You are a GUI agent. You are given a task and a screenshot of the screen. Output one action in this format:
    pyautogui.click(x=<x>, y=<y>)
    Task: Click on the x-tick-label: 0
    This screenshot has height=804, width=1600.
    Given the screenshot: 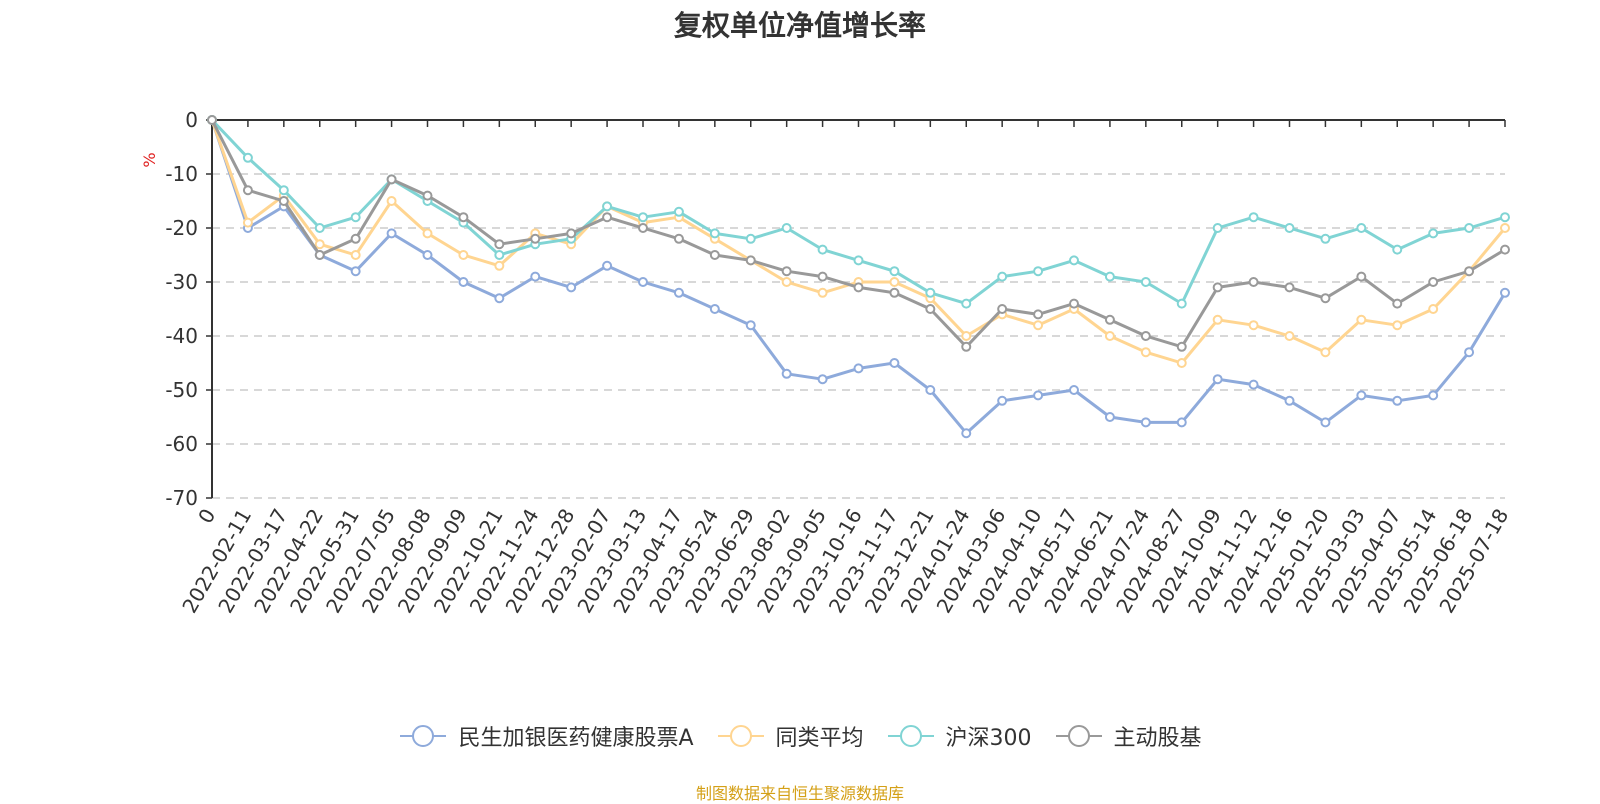 What is the action you would take?
    pyautogui.click(x=206, y=516)
    